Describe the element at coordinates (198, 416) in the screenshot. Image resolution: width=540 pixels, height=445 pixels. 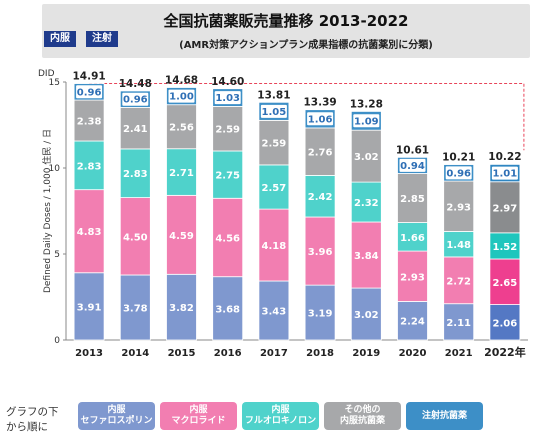
I see `legend-item-2: 内服 マクロライド` at that location.